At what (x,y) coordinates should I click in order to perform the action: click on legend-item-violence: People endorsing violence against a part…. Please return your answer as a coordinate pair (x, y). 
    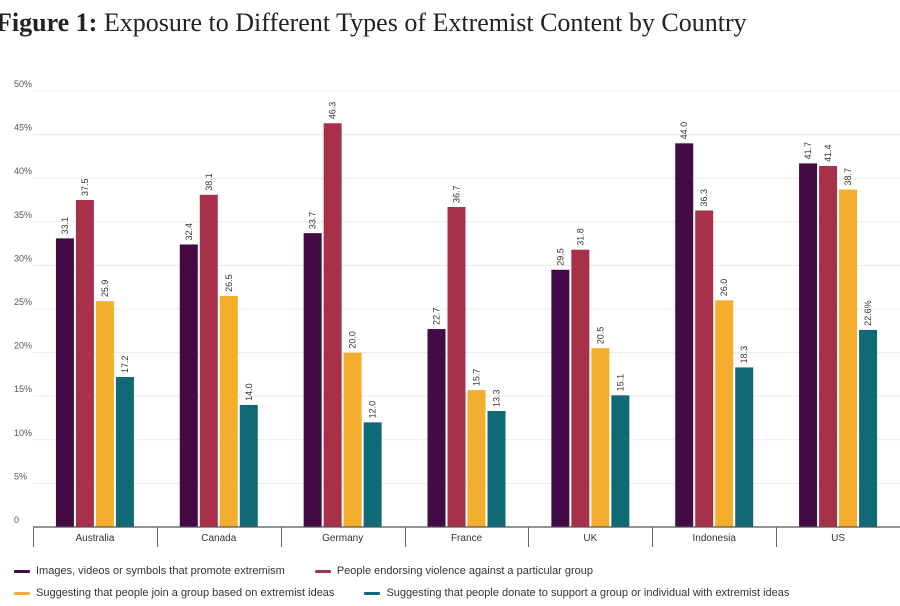
    Looking at the image, I should click on (454, 571).